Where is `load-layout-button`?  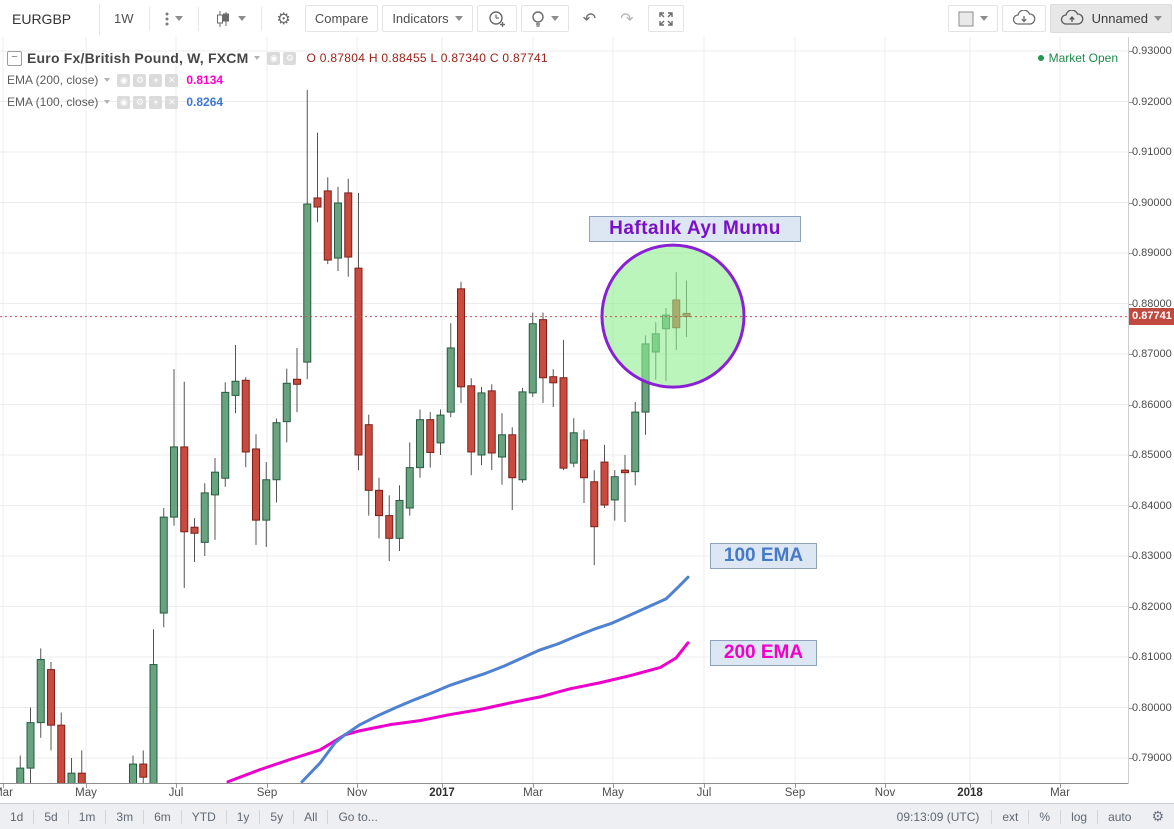
load-layout-button is located at coordinates (1023, 18).